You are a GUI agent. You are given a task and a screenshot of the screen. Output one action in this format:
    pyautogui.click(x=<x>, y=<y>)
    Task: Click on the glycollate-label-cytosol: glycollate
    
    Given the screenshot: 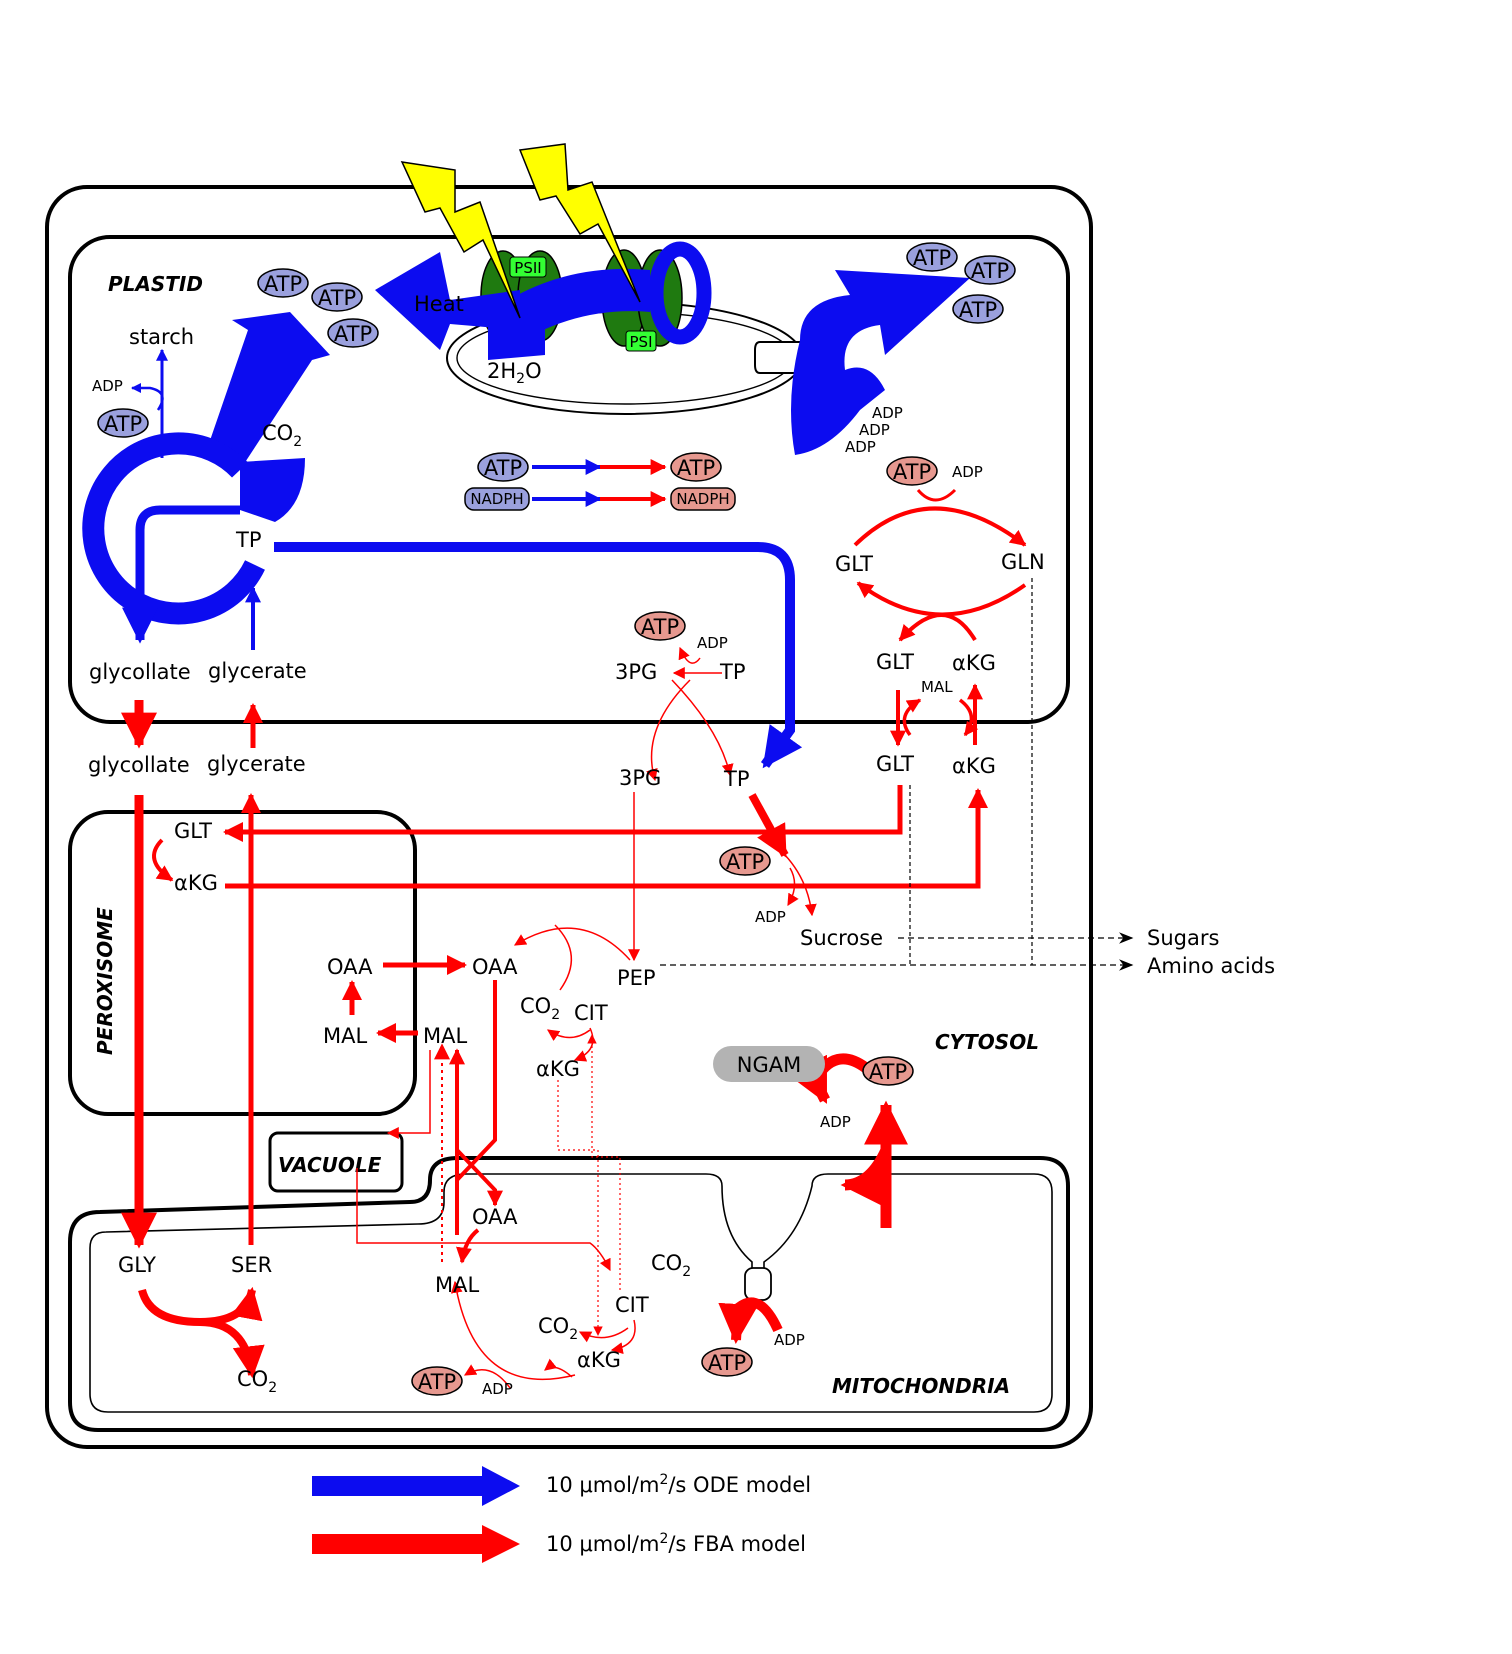 What is the action you would take?
    pyautogui.click(x=139, y=765)
    